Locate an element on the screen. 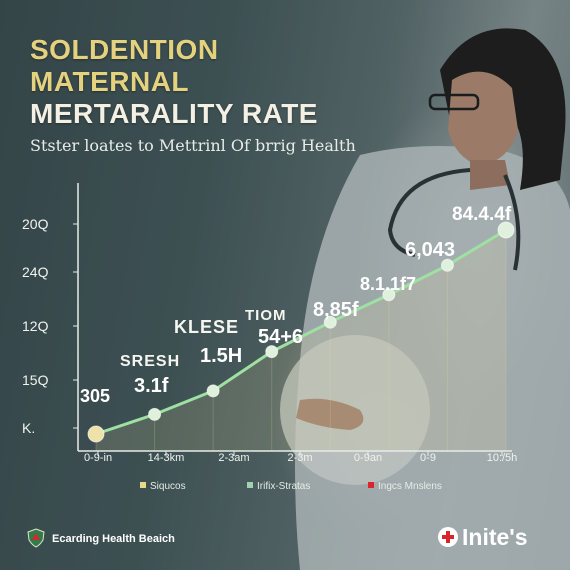  x-tick-label-2: 14-3km is located at coordinates (166, 458).